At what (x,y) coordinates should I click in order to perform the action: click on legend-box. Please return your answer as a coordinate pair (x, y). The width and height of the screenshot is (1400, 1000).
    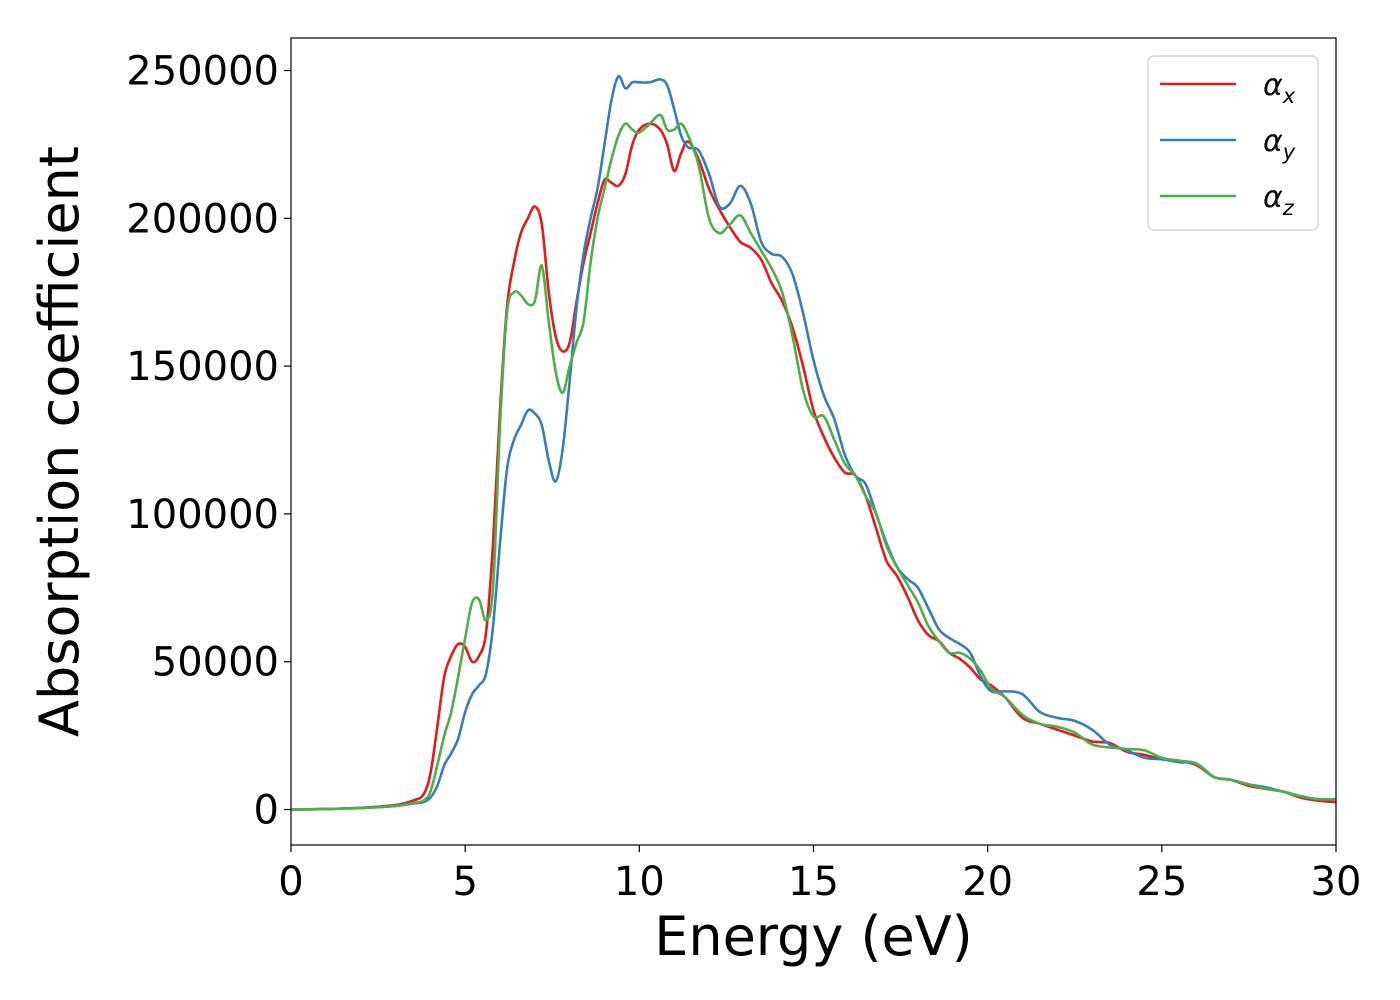
    Looking at the image, I should click on (1233, 143).